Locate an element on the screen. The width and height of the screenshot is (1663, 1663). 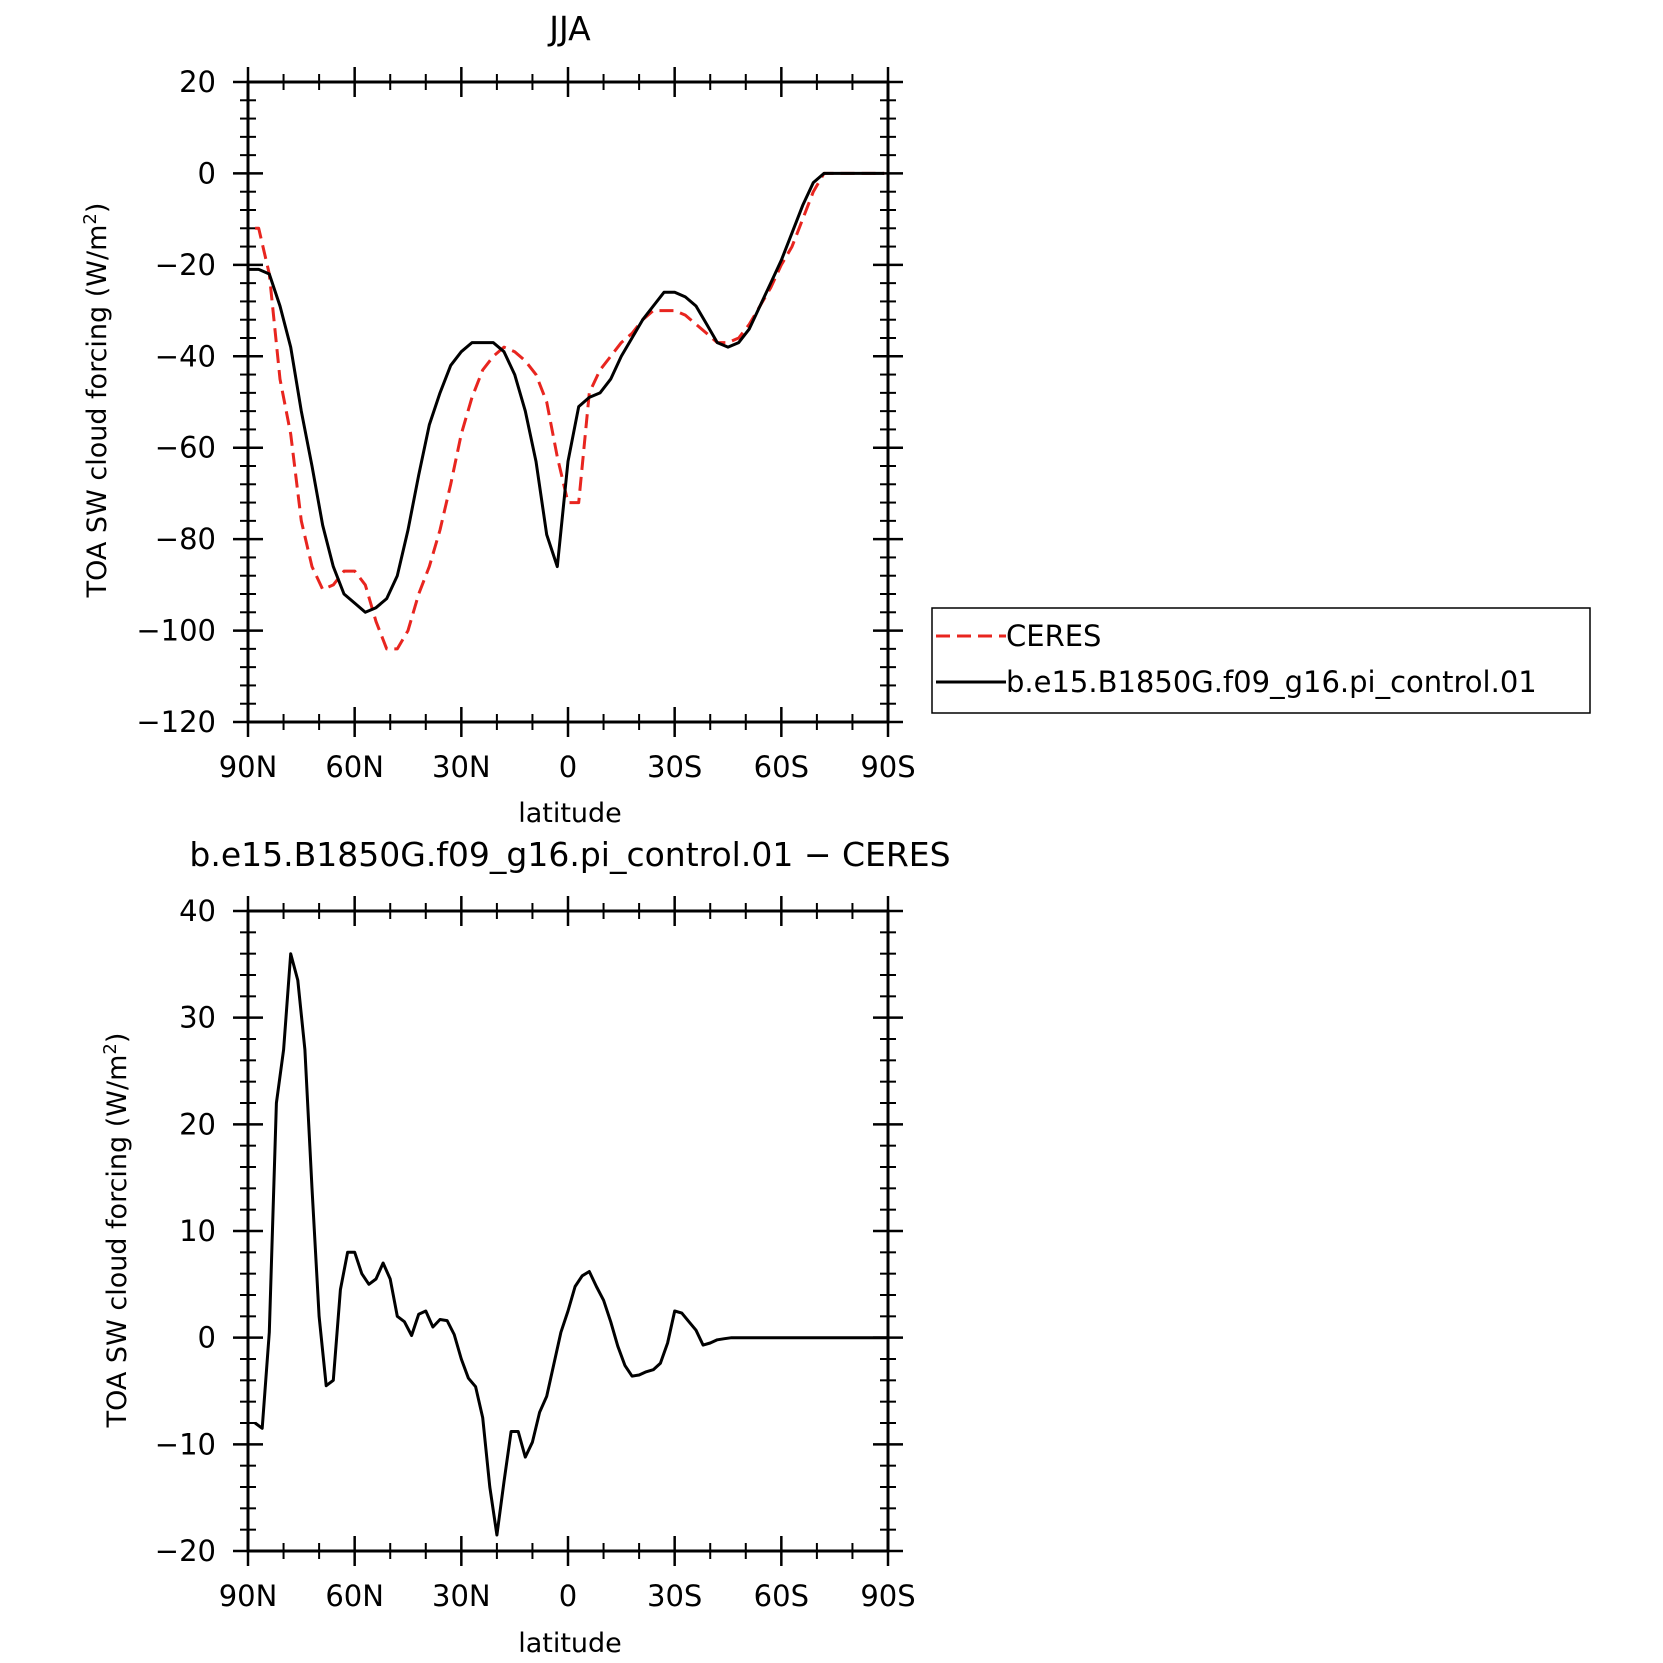
y-tick-label-bottom: −10 is located at coordinates (185, 1444).